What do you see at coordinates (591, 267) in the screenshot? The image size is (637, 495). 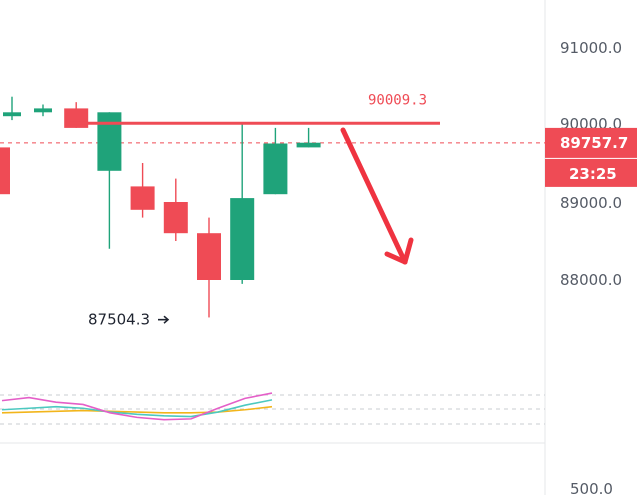 I see `y-axis: 91000.0 90000.0 89000.0 88000.0 500.0` at bounding box center [591, 267].